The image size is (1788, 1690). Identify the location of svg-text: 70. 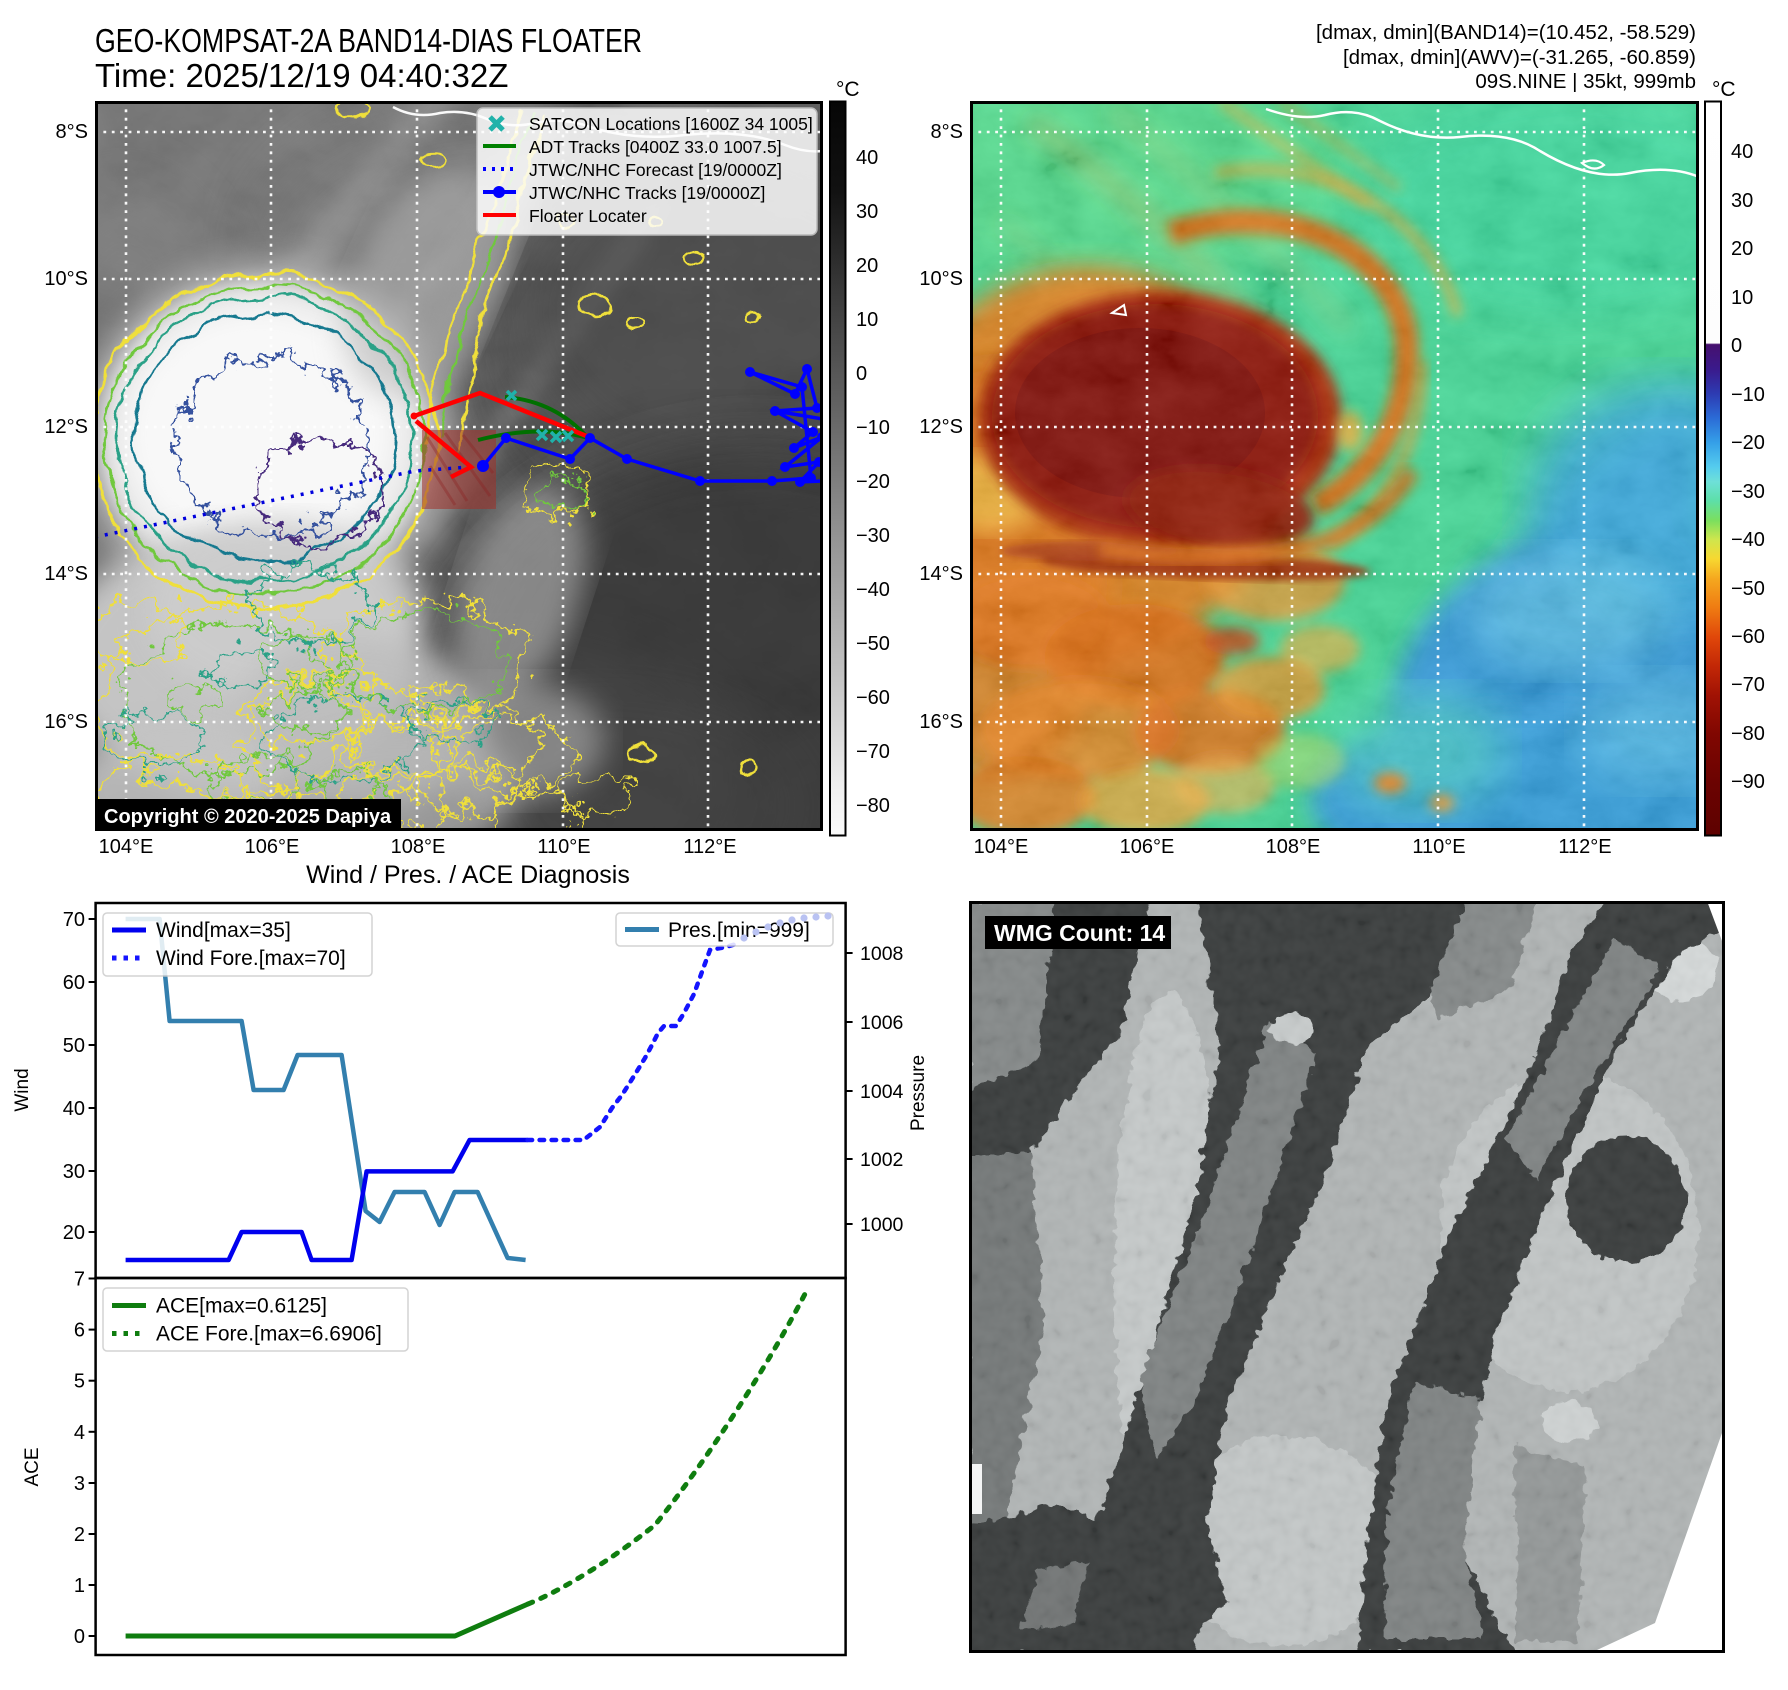
(74, 920).